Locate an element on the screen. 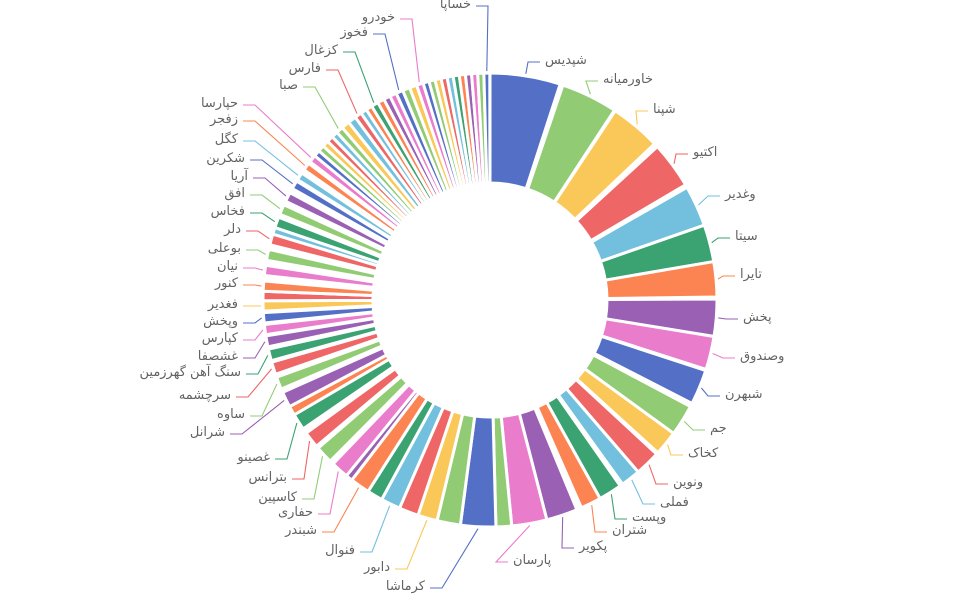 This screenshot has height=600, width=974. slice-label: شپدیس is located at coordinates (566, 60).